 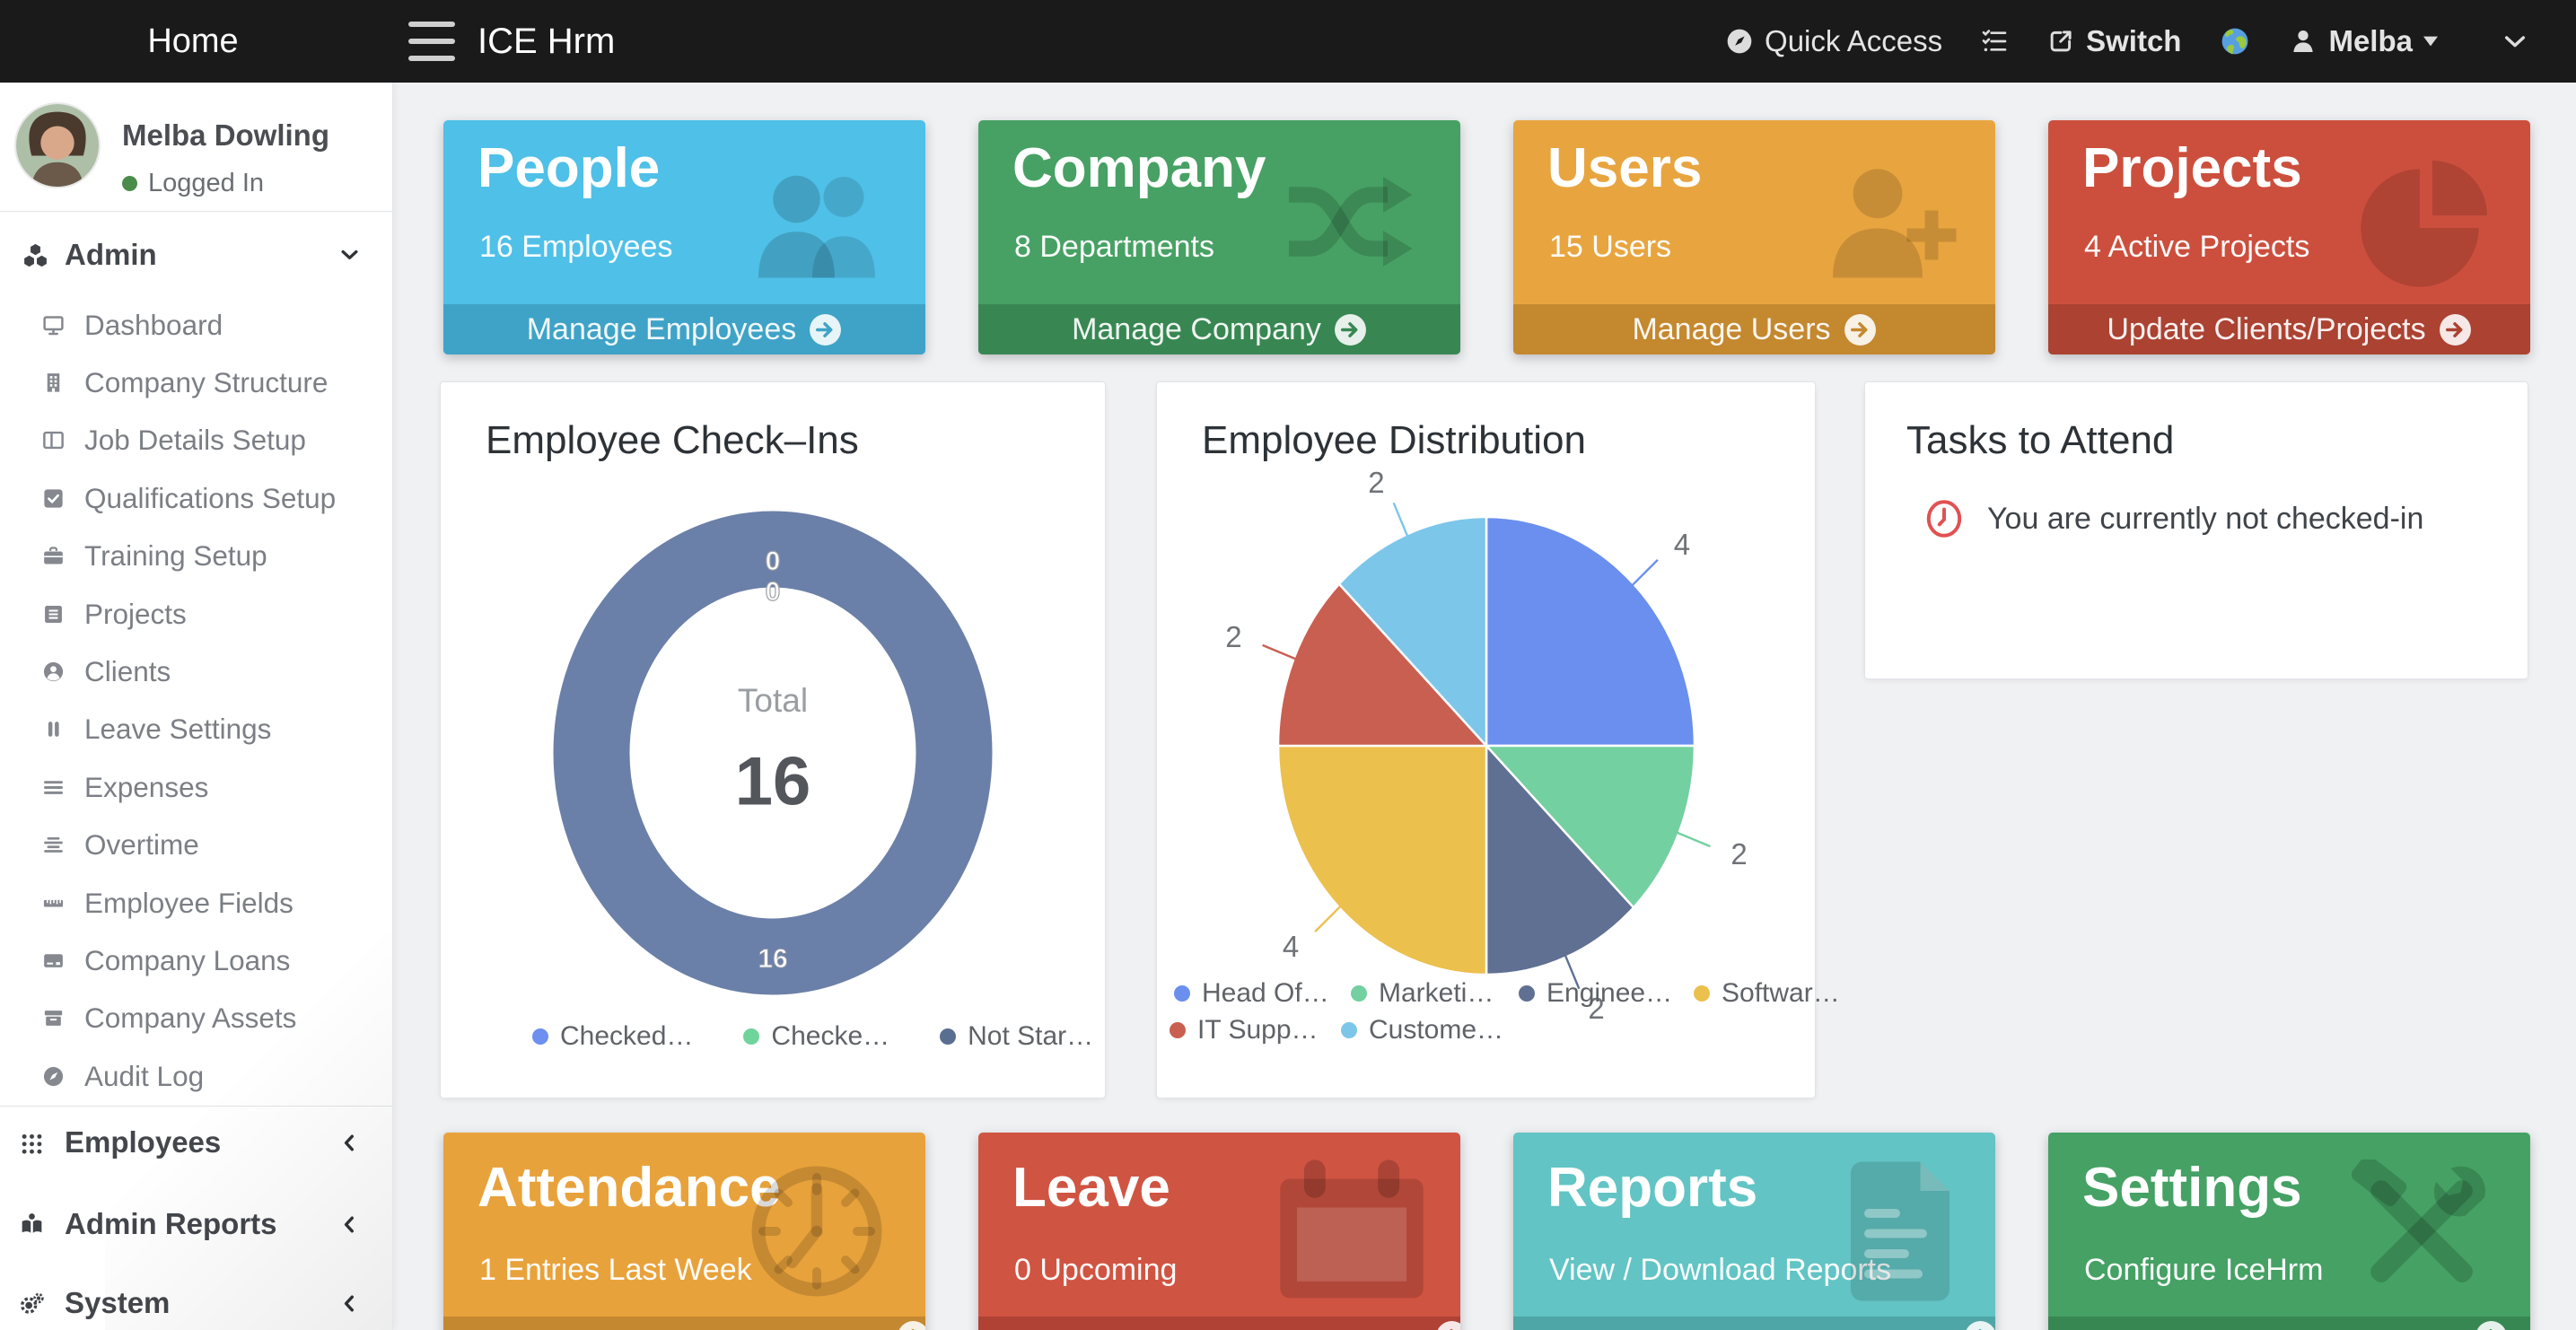 What do you see at coordinates (127, 671) in the screenshot?
I see `sidebar-item-label: Clients` at bounding box center [127, 671].